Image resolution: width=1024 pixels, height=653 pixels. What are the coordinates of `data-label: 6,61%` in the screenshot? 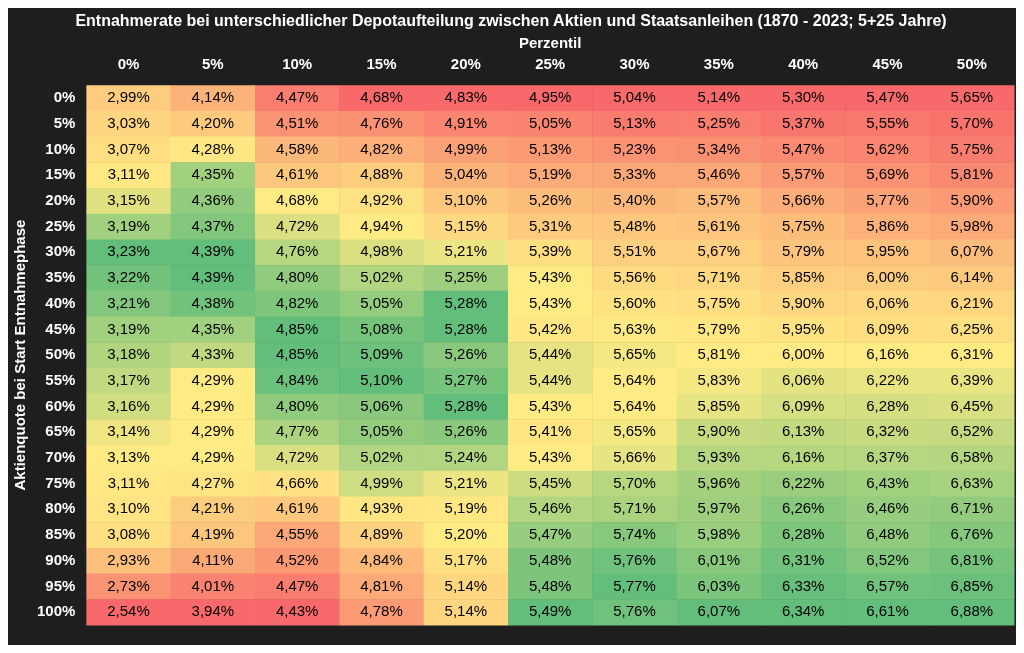 It's located at (887, 611).